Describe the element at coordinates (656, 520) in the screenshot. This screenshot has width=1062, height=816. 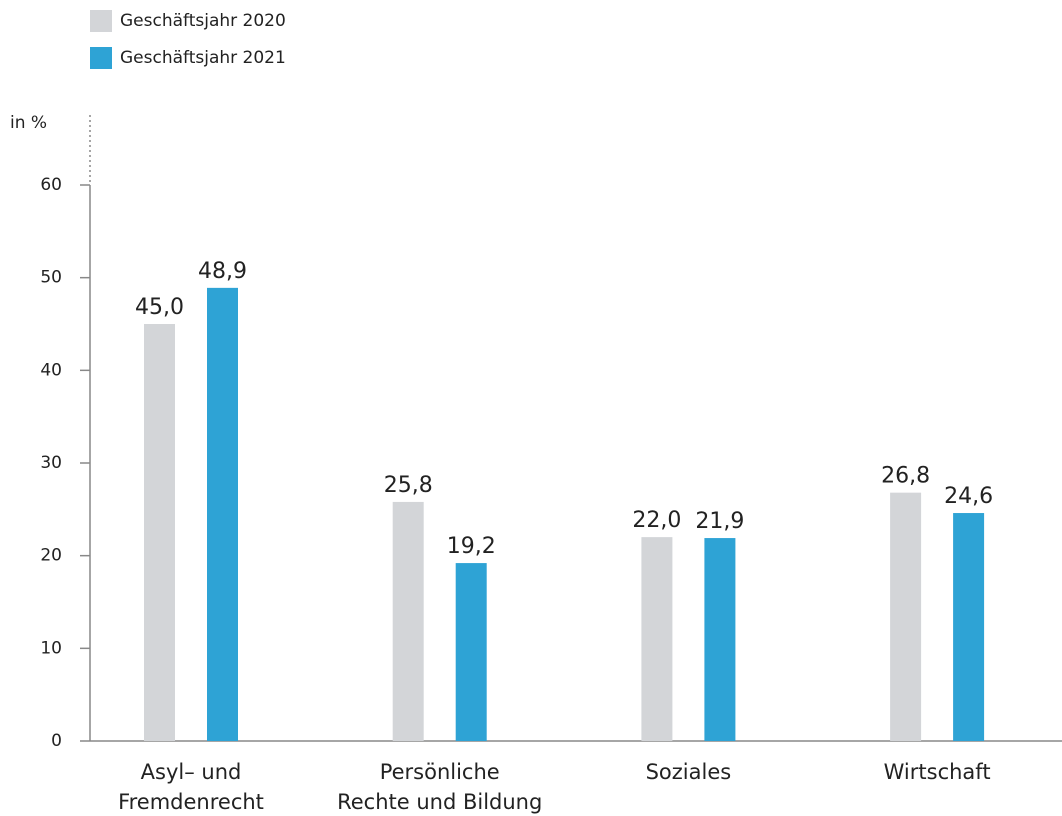
I see `value-label: 22,0` at that location.